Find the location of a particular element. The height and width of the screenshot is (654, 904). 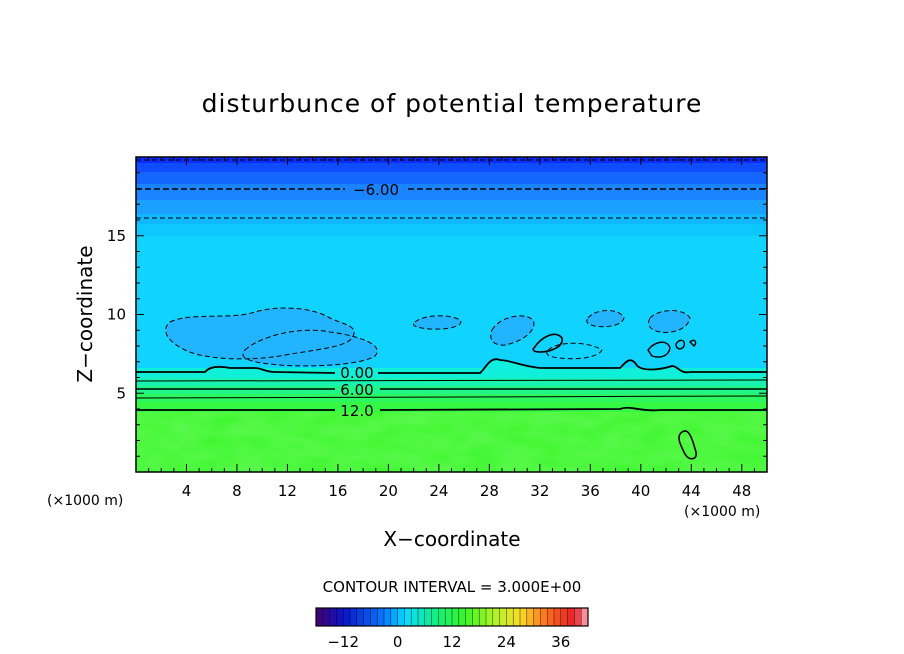

colorbar is located at coordinates (452, 617).